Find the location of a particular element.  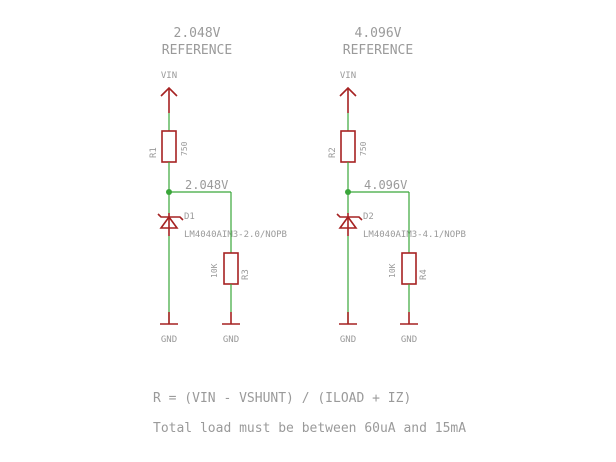

net-label: 4.096V is located at coordinates (385, 185).